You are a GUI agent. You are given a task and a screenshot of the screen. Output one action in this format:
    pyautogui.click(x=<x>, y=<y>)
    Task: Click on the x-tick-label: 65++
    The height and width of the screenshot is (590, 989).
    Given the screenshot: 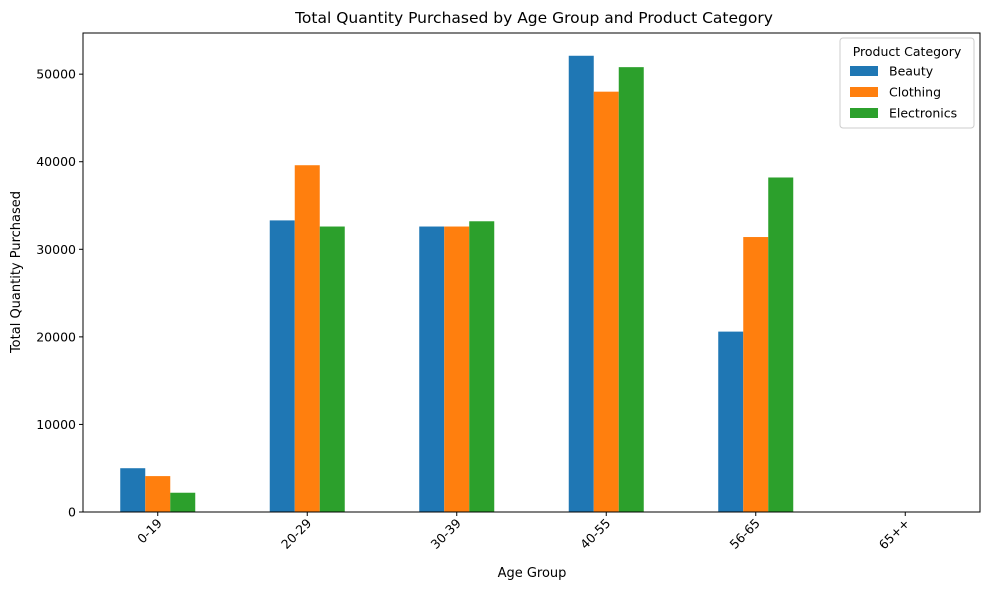 What is the action you would take?
    pyautogui.click(x=894, y=534)
    